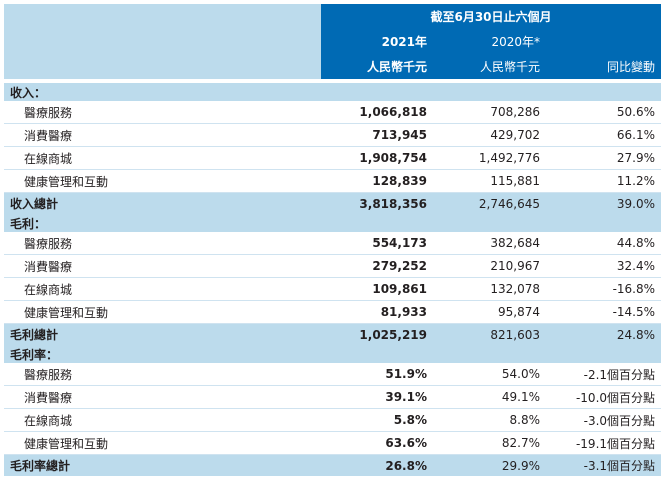  What do you see at coordinates (489, 243) in the screenshot?
I see `value-2020: 382,684` at bounding box center [489, 243].